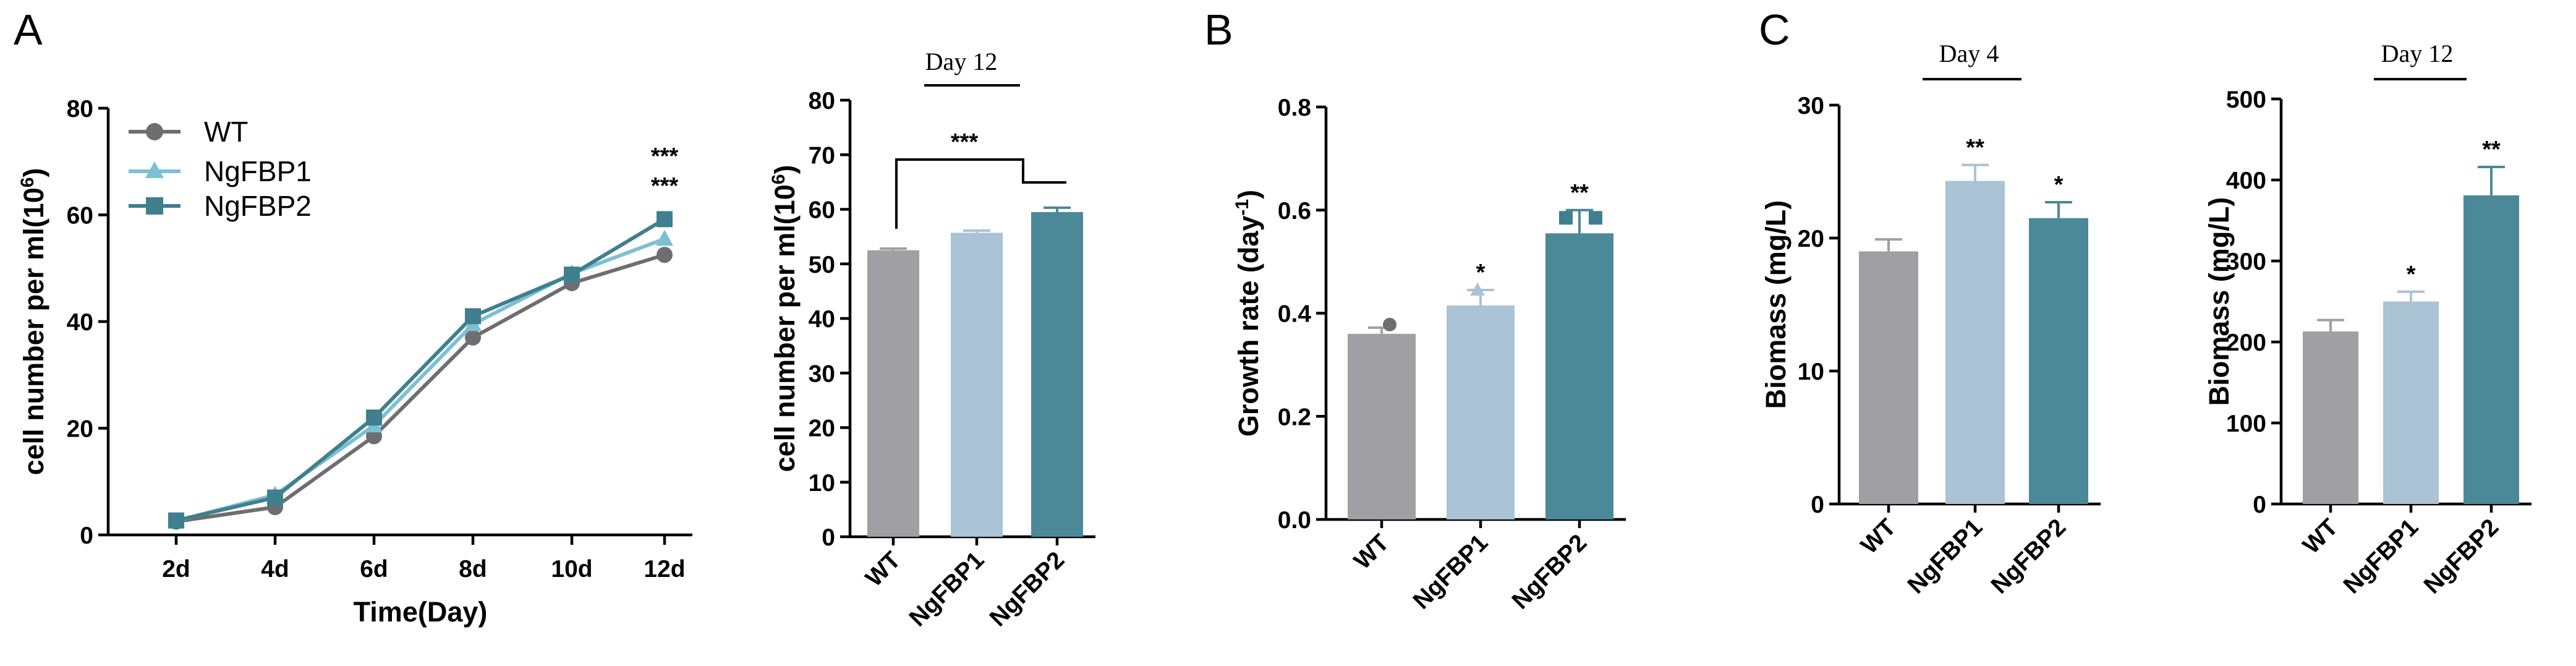 This screenshot has width=2576, height=666. I want to click on series-line-ngfbp1, so click(421, 380).